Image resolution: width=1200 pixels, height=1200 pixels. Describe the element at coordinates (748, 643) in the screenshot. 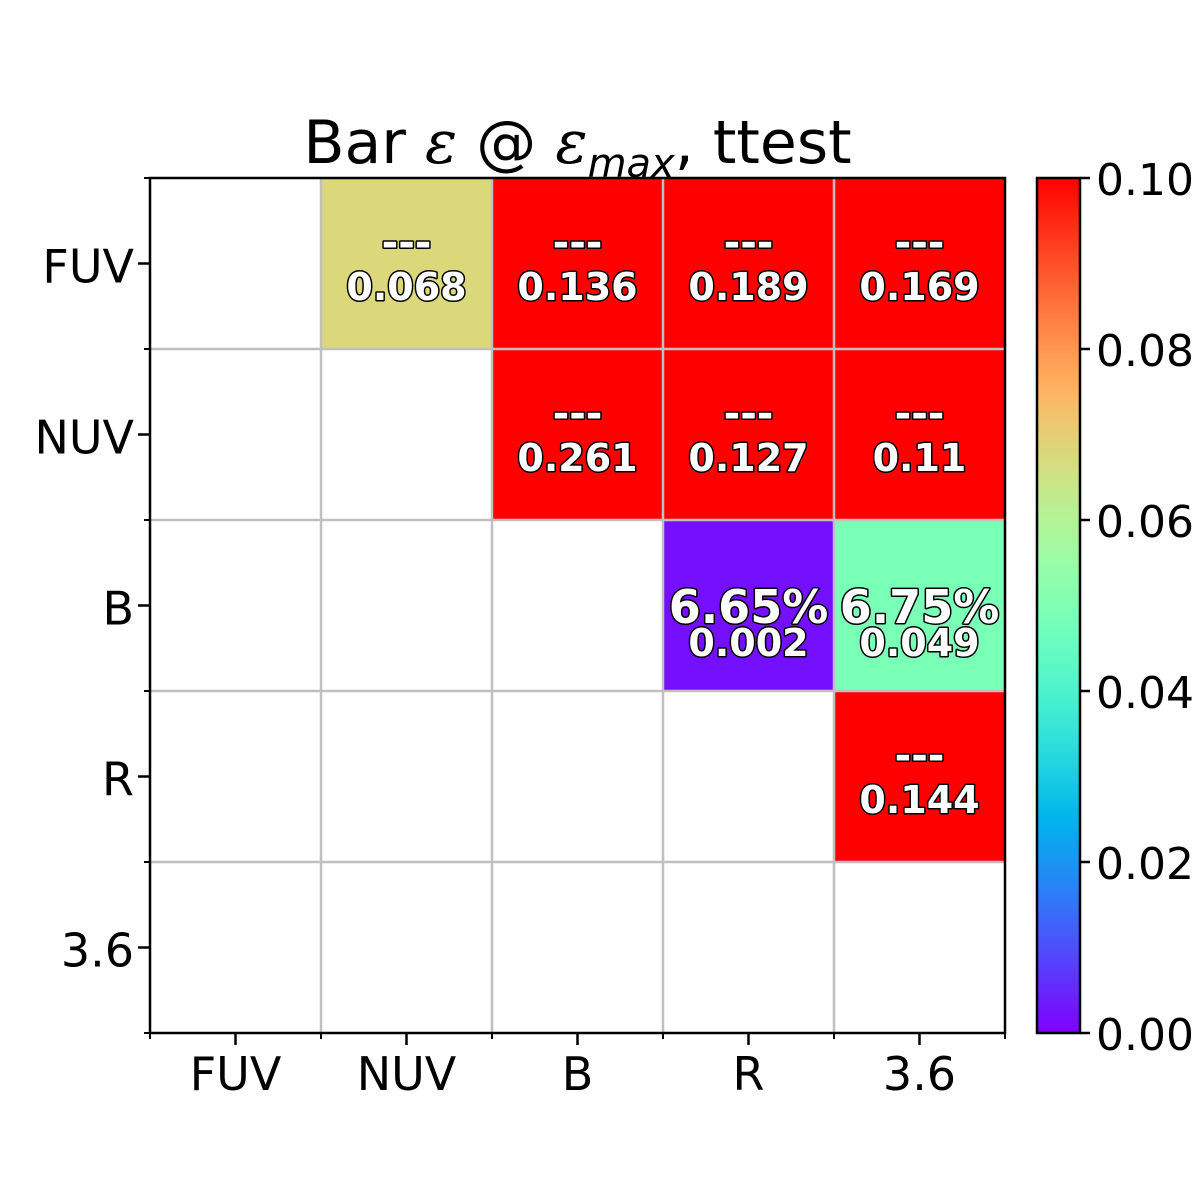

I see `cell-value-label: 0.002` at that location.